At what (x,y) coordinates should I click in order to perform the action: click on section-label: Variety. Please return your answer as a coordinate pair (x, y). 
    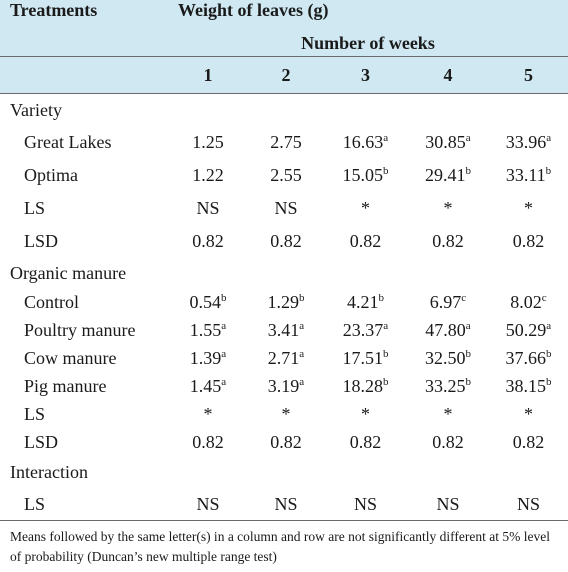
    Looking at the image, I should click on (36, 109).